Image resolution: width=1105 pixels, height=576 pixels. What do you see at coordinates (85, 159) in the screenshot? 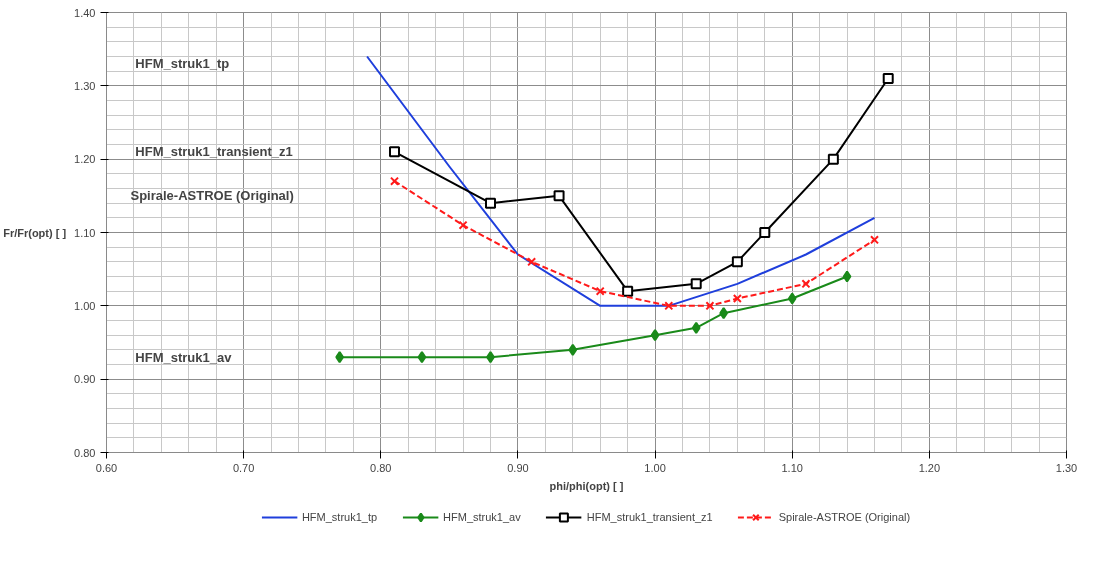
I see `y-tick-label: 1.20` at bounding box center [85, 159].